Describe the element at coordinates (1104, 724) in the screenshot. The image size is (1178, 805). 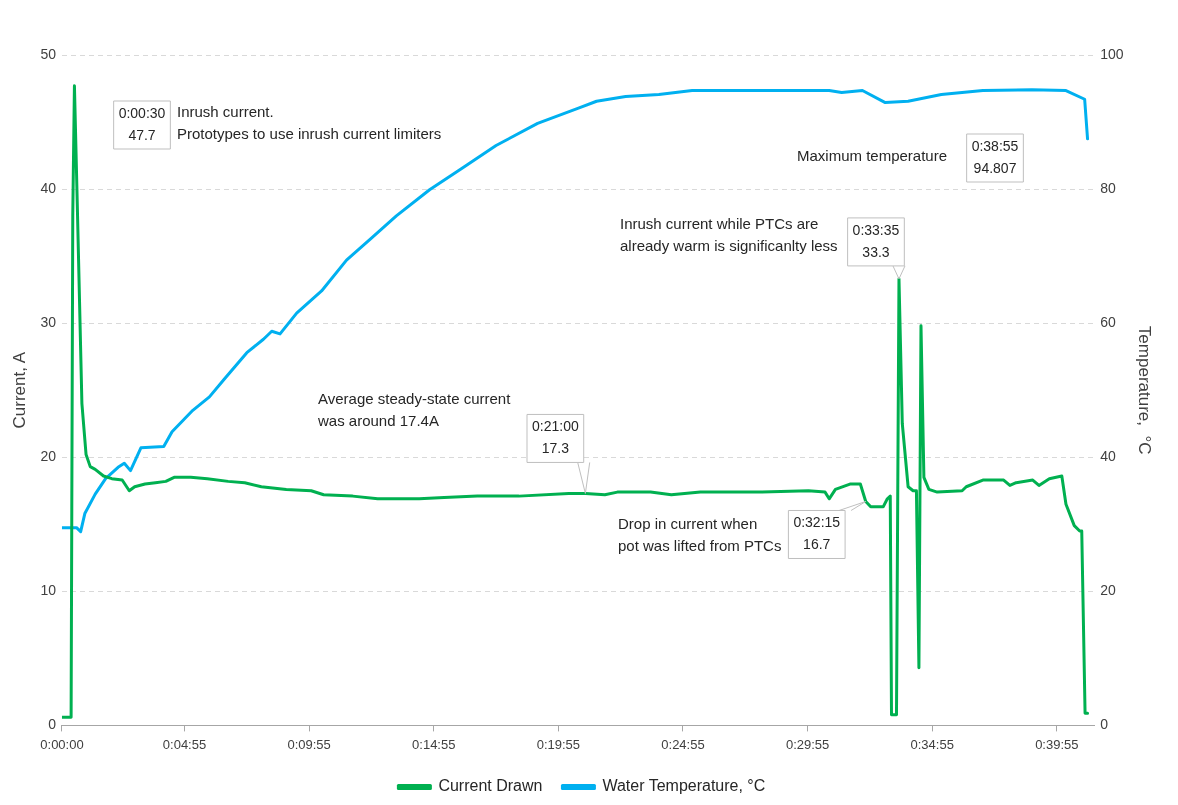
I see `y2-tick-label: 0` at that location.